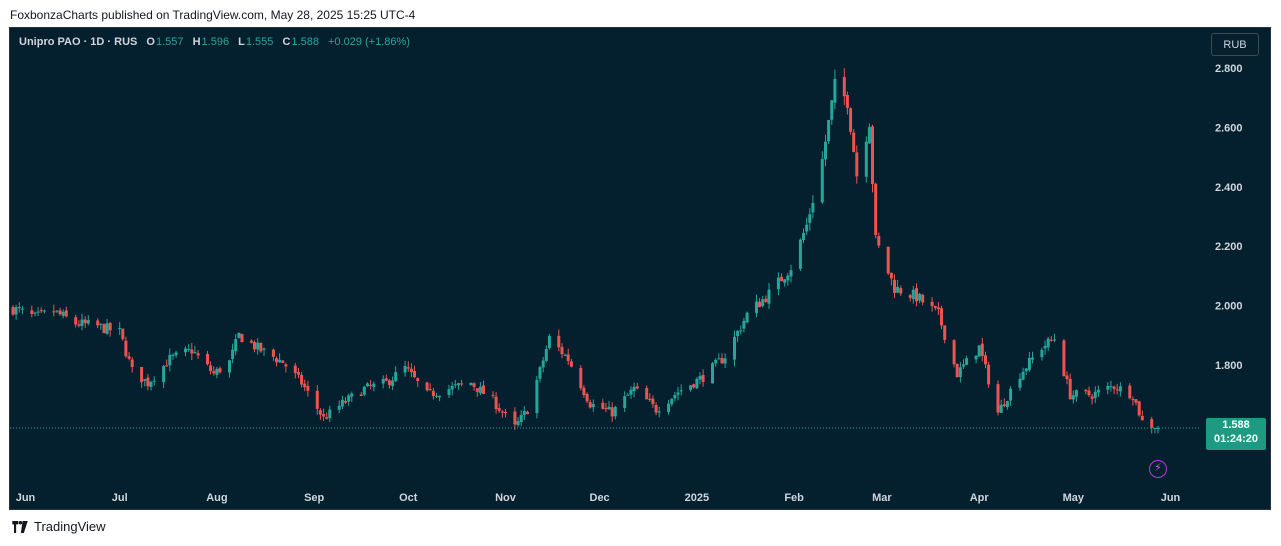 The height and width of the screenshot is (546, 1281). I want to click on symbol-title: Unipro PAO · 1D · RUS, so click(78, 42).